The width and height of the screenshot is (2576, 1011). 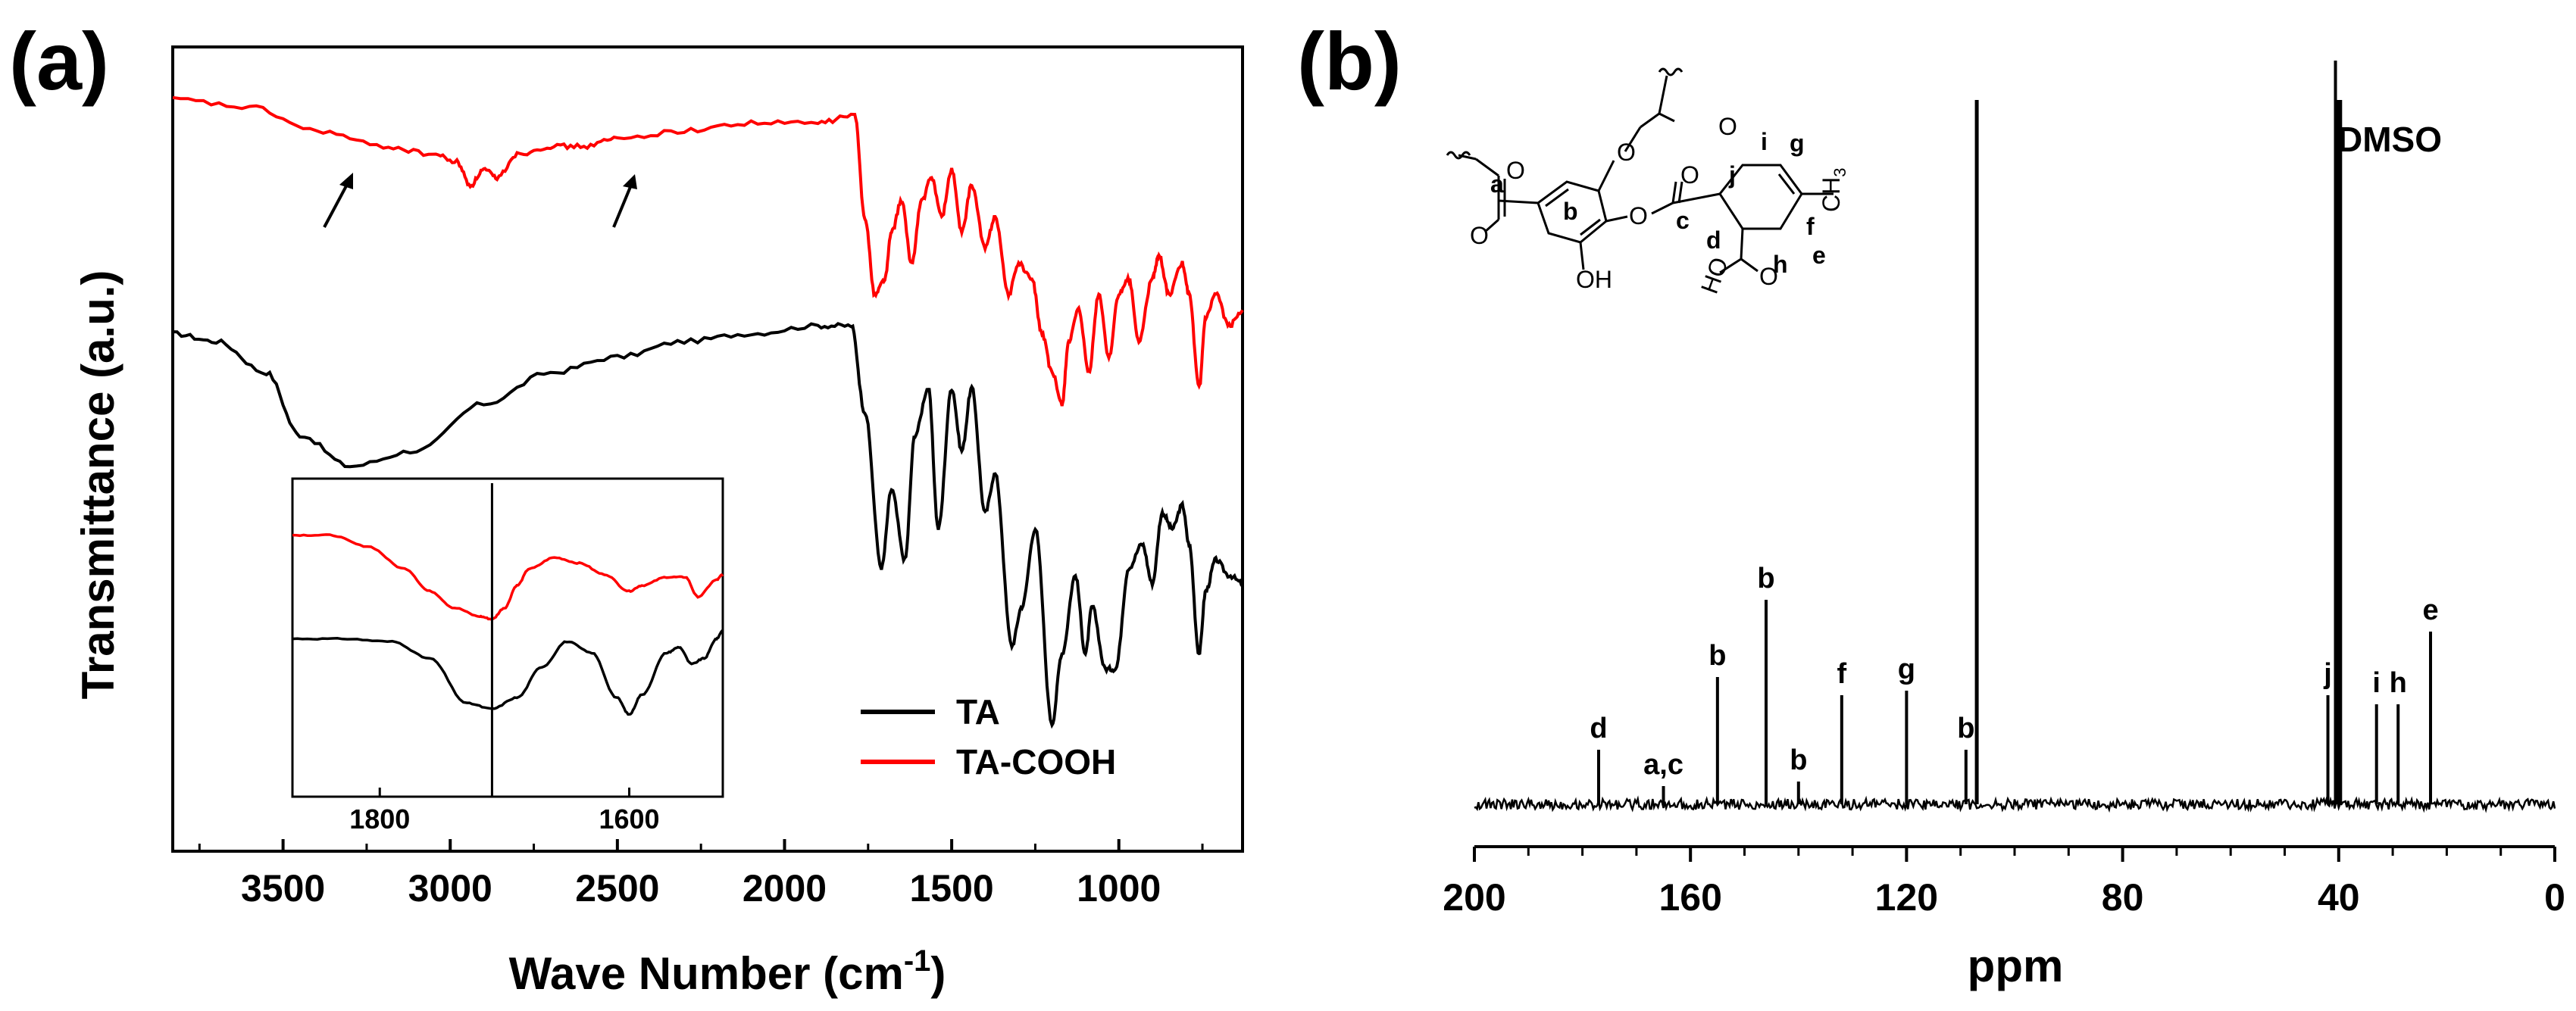 I want to click on panel-b-peak-labels: d a,c b b b f g b j i h e, so click(x=2014, y=672).